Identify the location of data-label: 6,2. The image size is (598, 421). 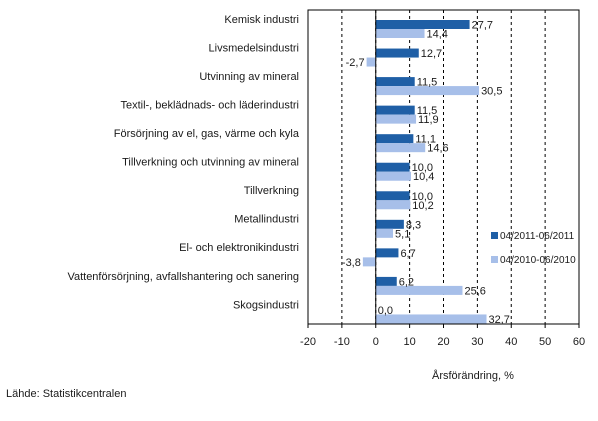
(406, 282).